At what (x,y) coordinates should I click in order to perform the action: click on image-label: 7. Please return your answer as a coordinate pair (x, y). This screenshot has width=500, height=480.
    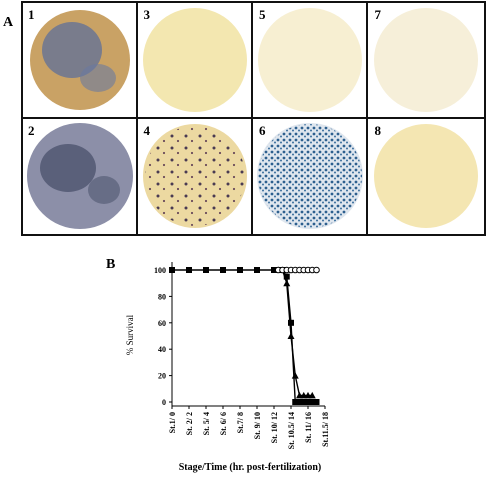
    Looking at the image, I should click on (378, 14).